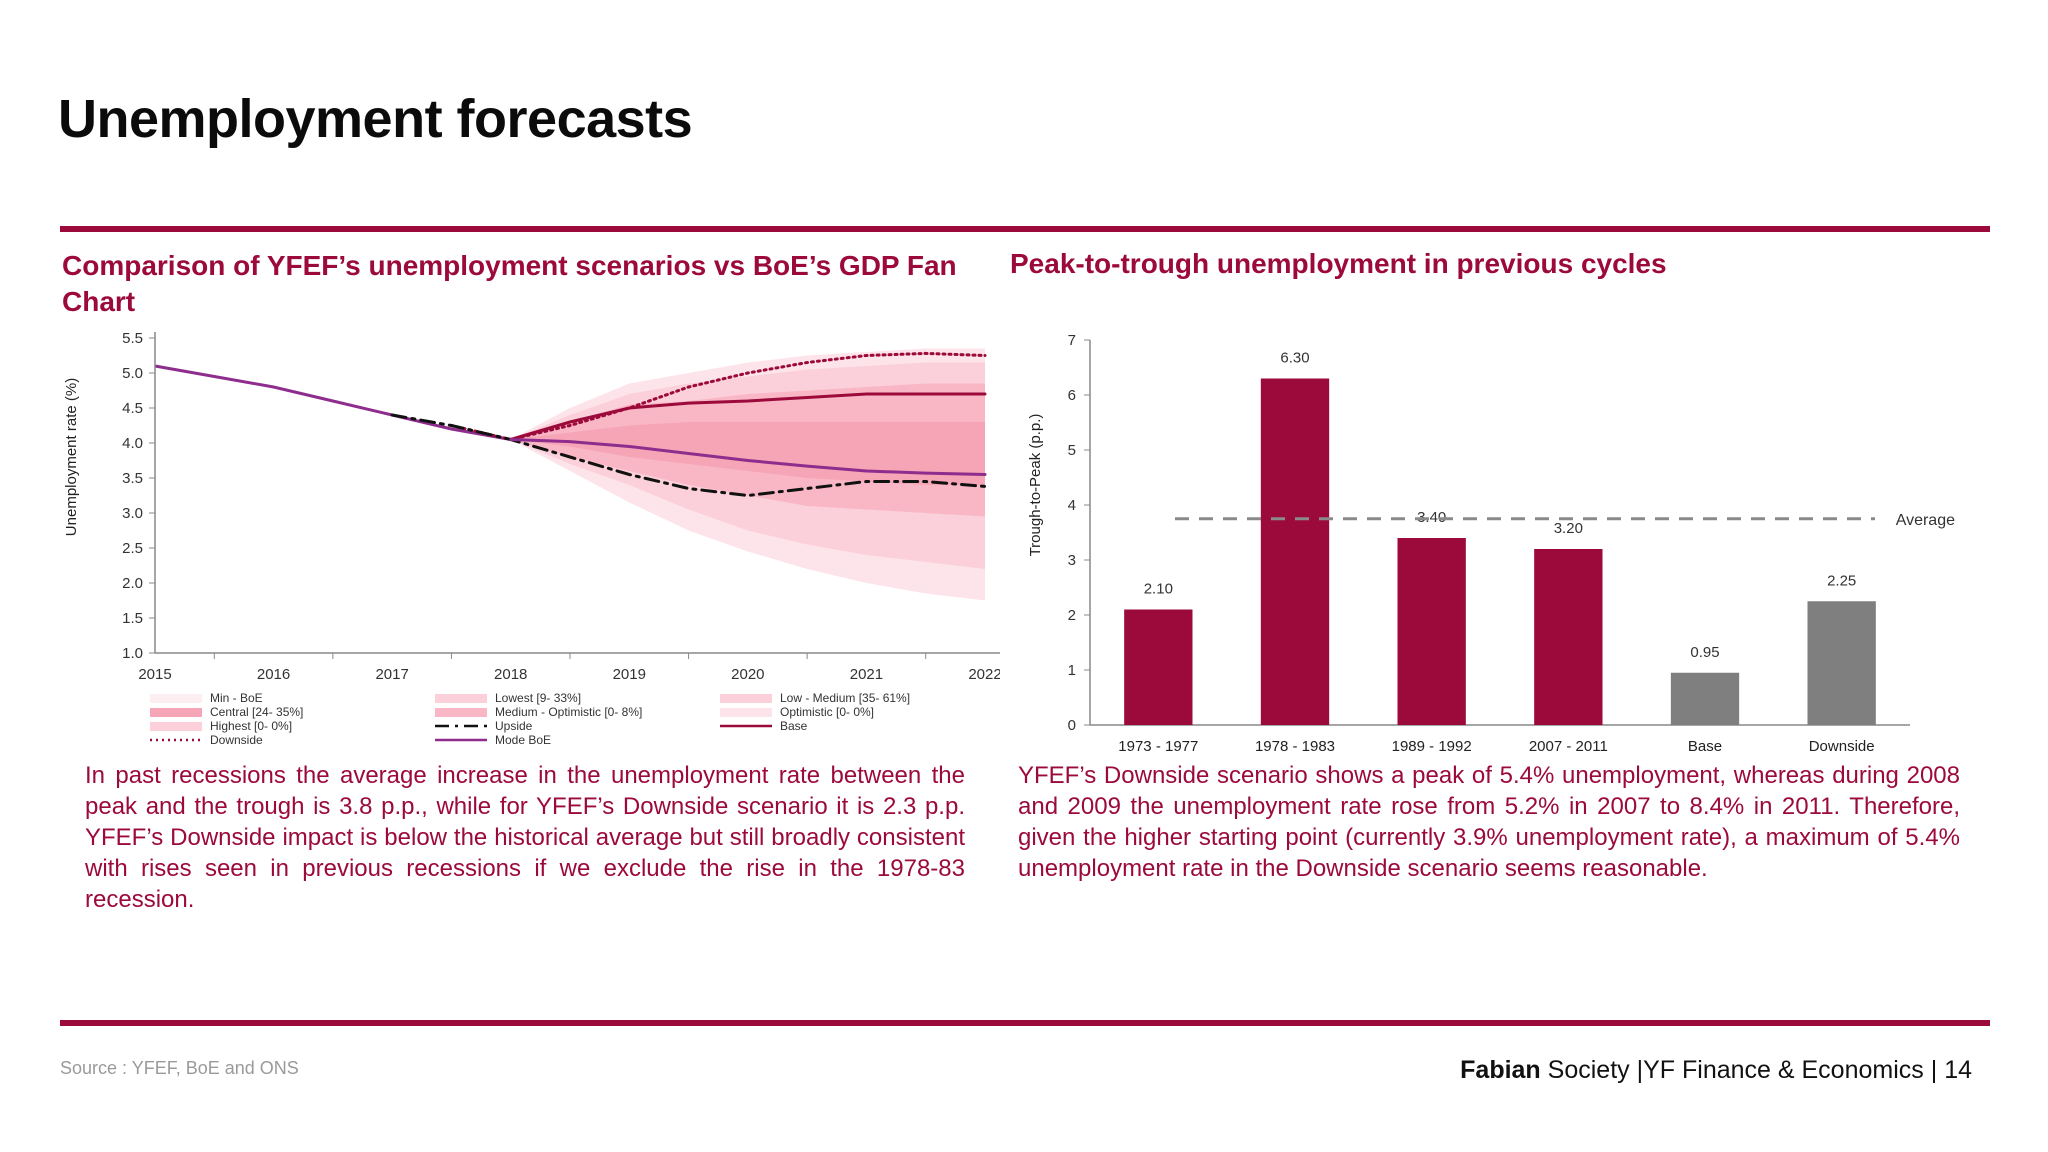 The image size is (2048, 1152). What do you see at coordinates (1072, 725) in the screenshot?
I see `bar-y-tick-label: 0` at bounding box center [1072, 725].